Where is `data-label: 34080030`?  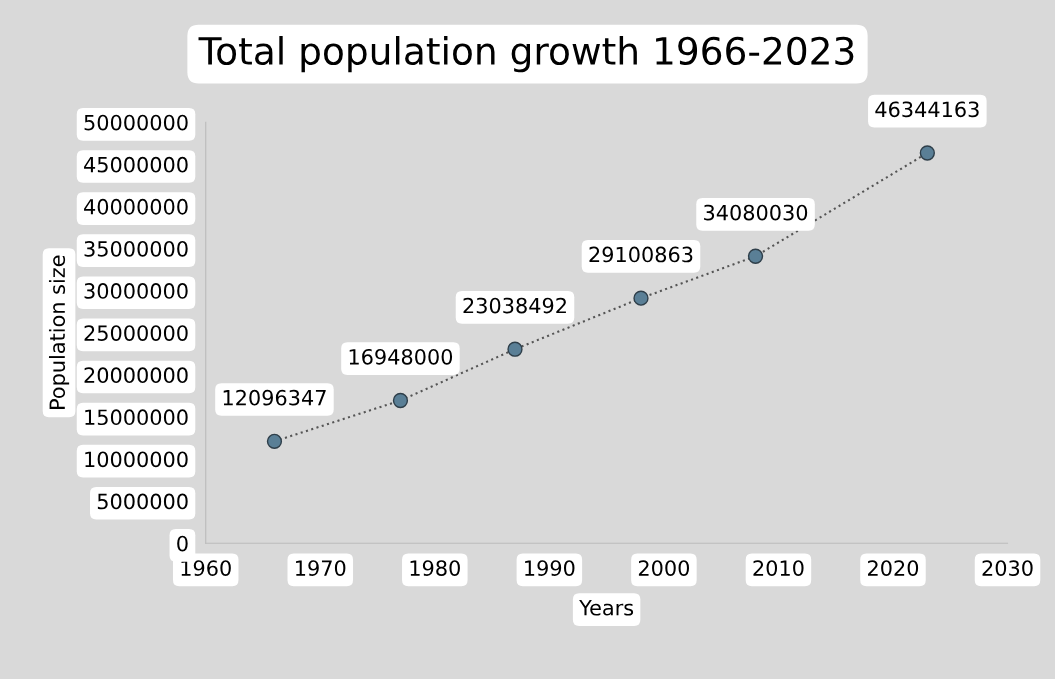 data-label: 34080030 is located at coordinates (756, 212).